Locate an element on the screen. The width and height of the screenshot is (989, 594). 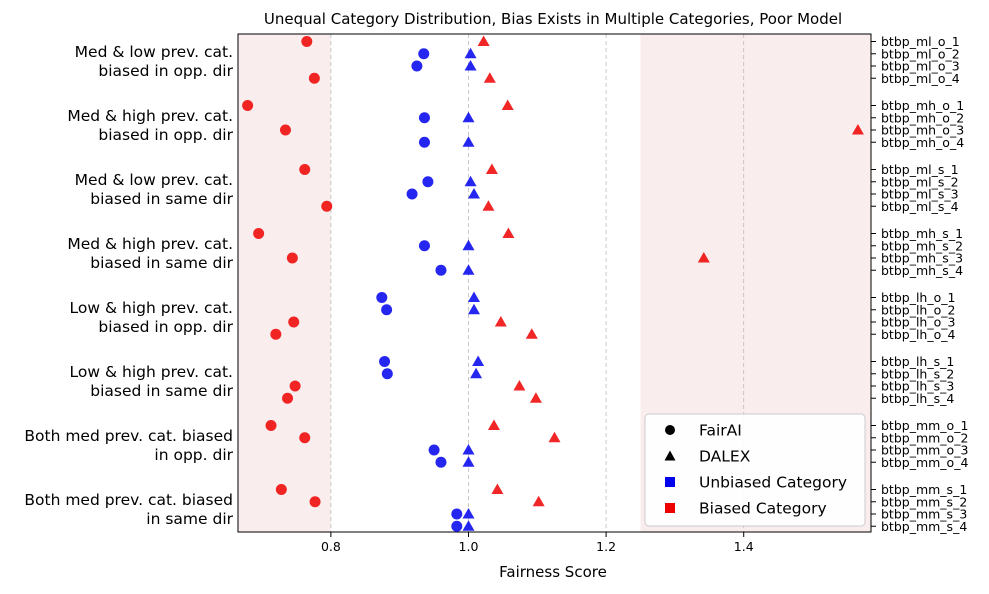
row-label: btbp_lh_o_2 is located at coordinates (918, 309).